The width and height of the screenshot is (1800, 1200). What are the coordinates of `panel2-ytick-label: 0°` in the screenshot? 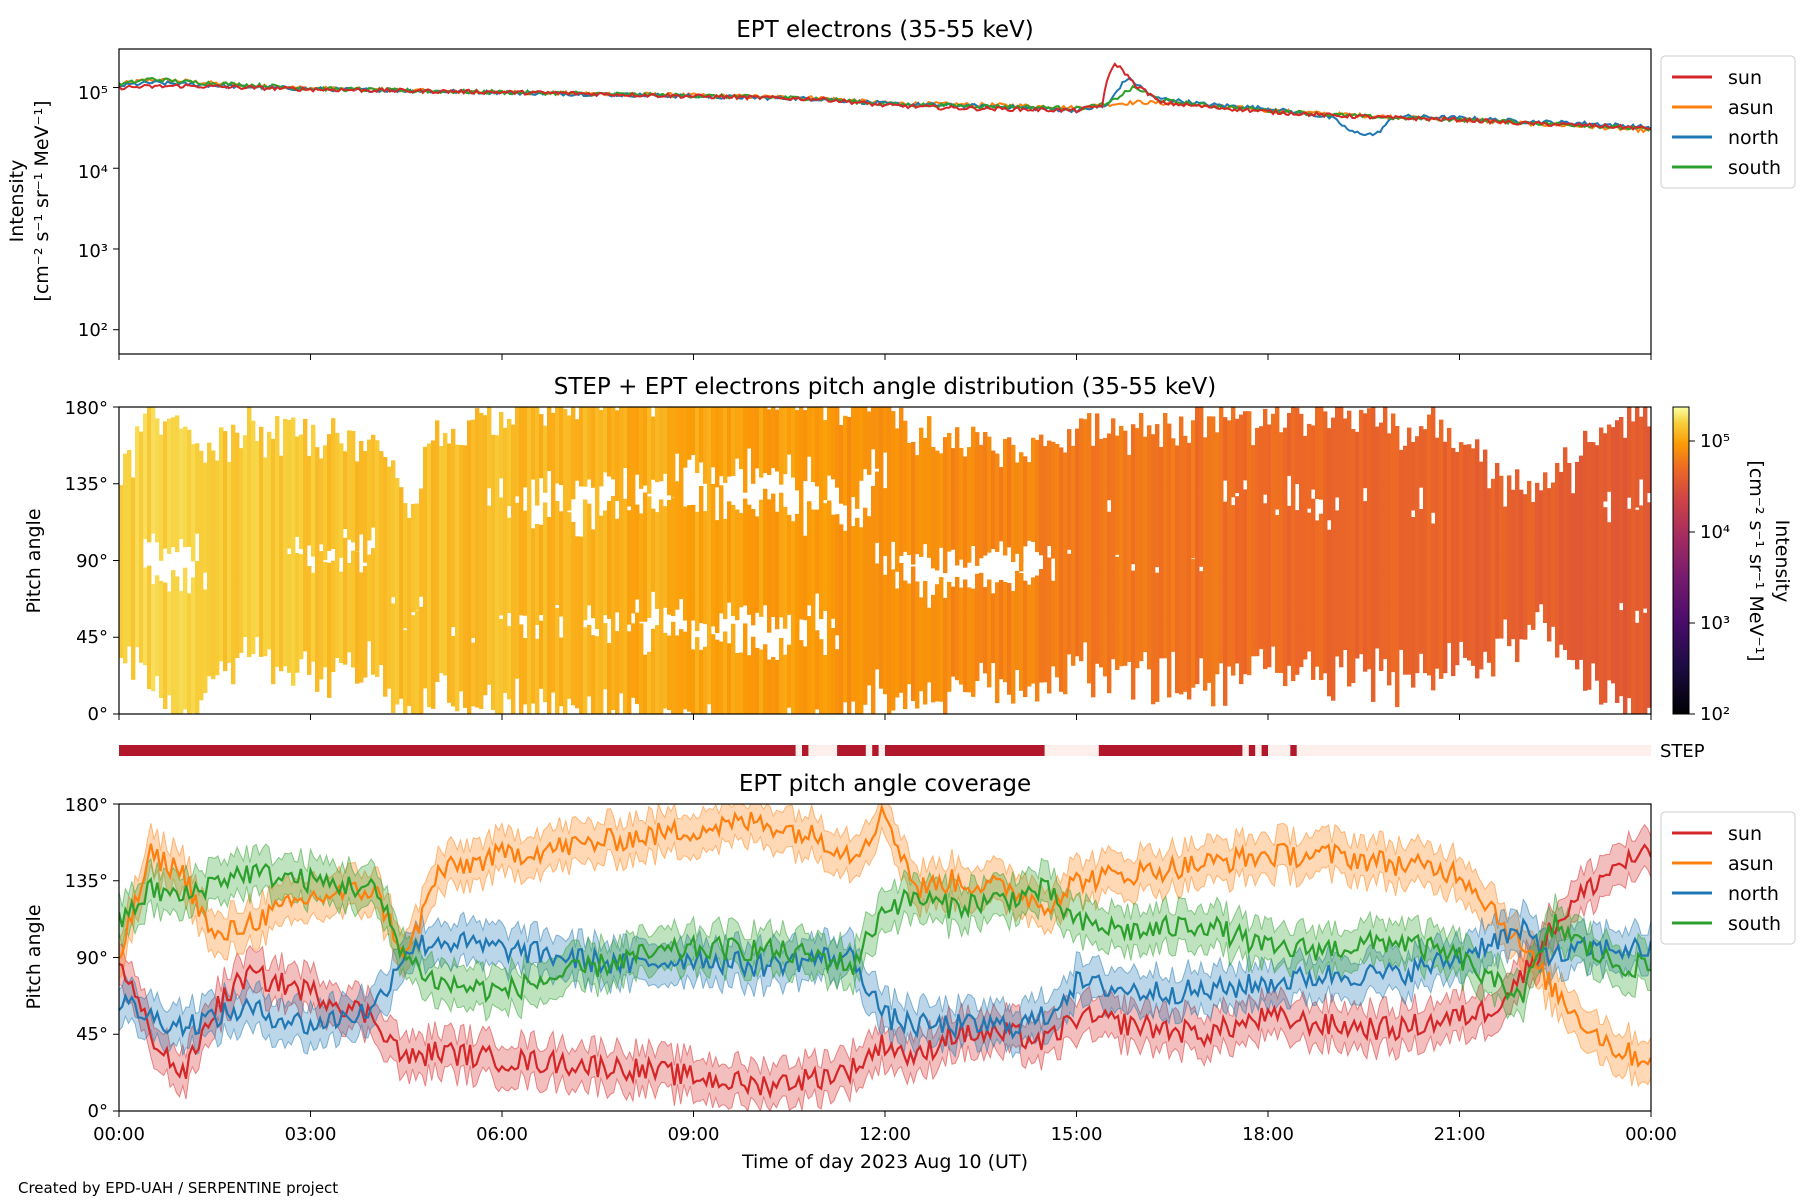 It's located at (98, 714).